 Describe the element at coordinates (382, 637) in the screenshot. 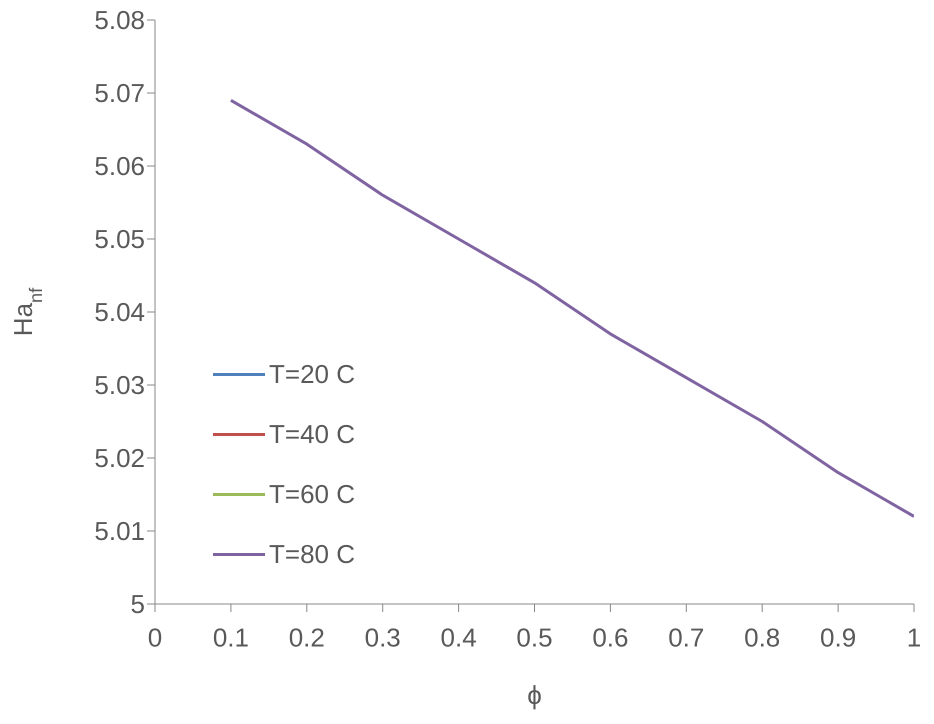

I see `x-tick-label: 0.3` at that location.